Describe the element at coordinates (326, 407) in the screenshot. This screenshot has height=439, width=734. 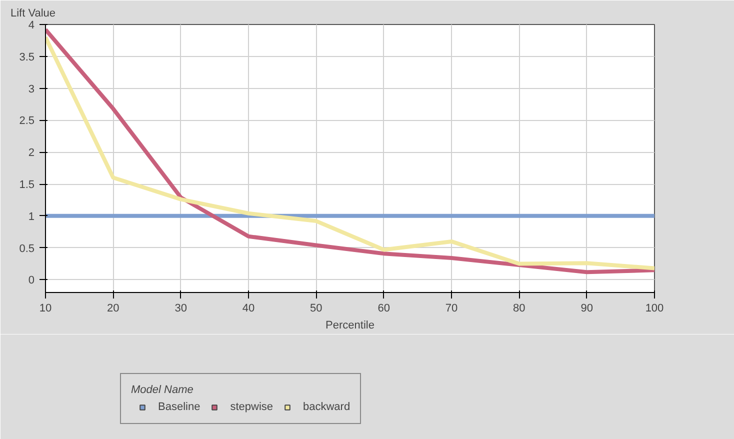
I see `legend-label: backward` at that location.